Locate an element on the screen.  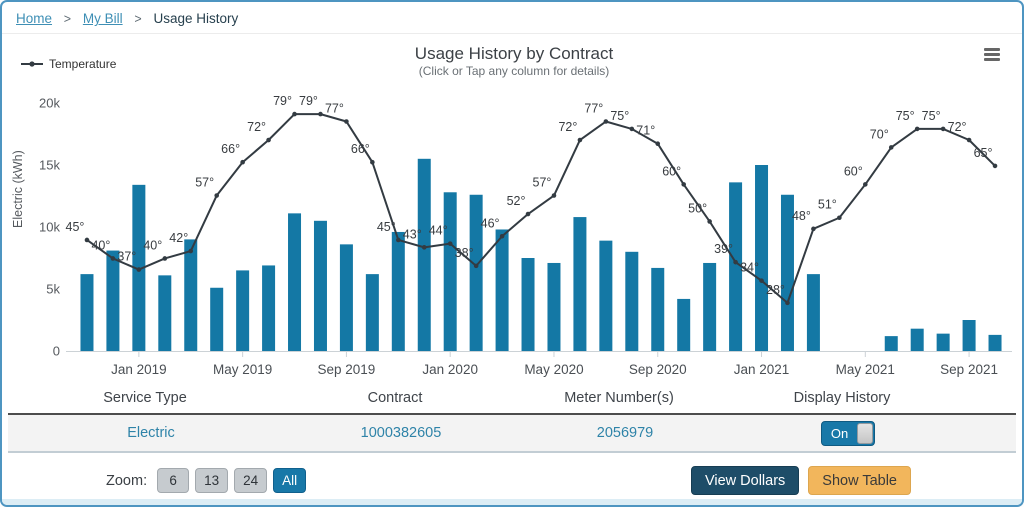
chart-subtitle: (Click or Tap any column for details) is located at coordinates (514, 71).